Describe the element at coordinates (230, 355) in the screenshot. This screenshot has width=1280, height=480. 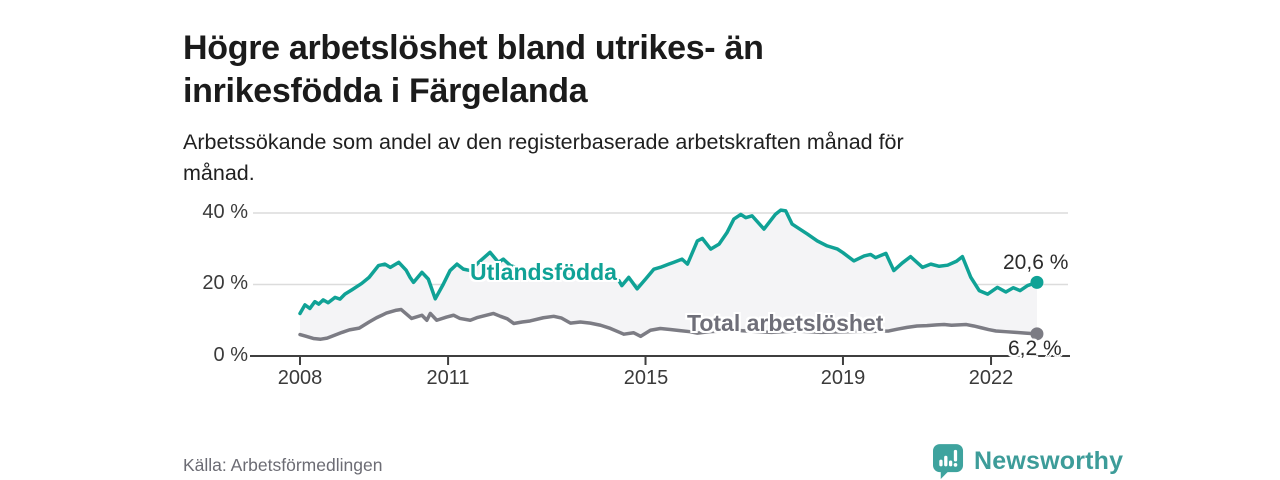
I see `y-axis-tick-label: 0 %` at that location.